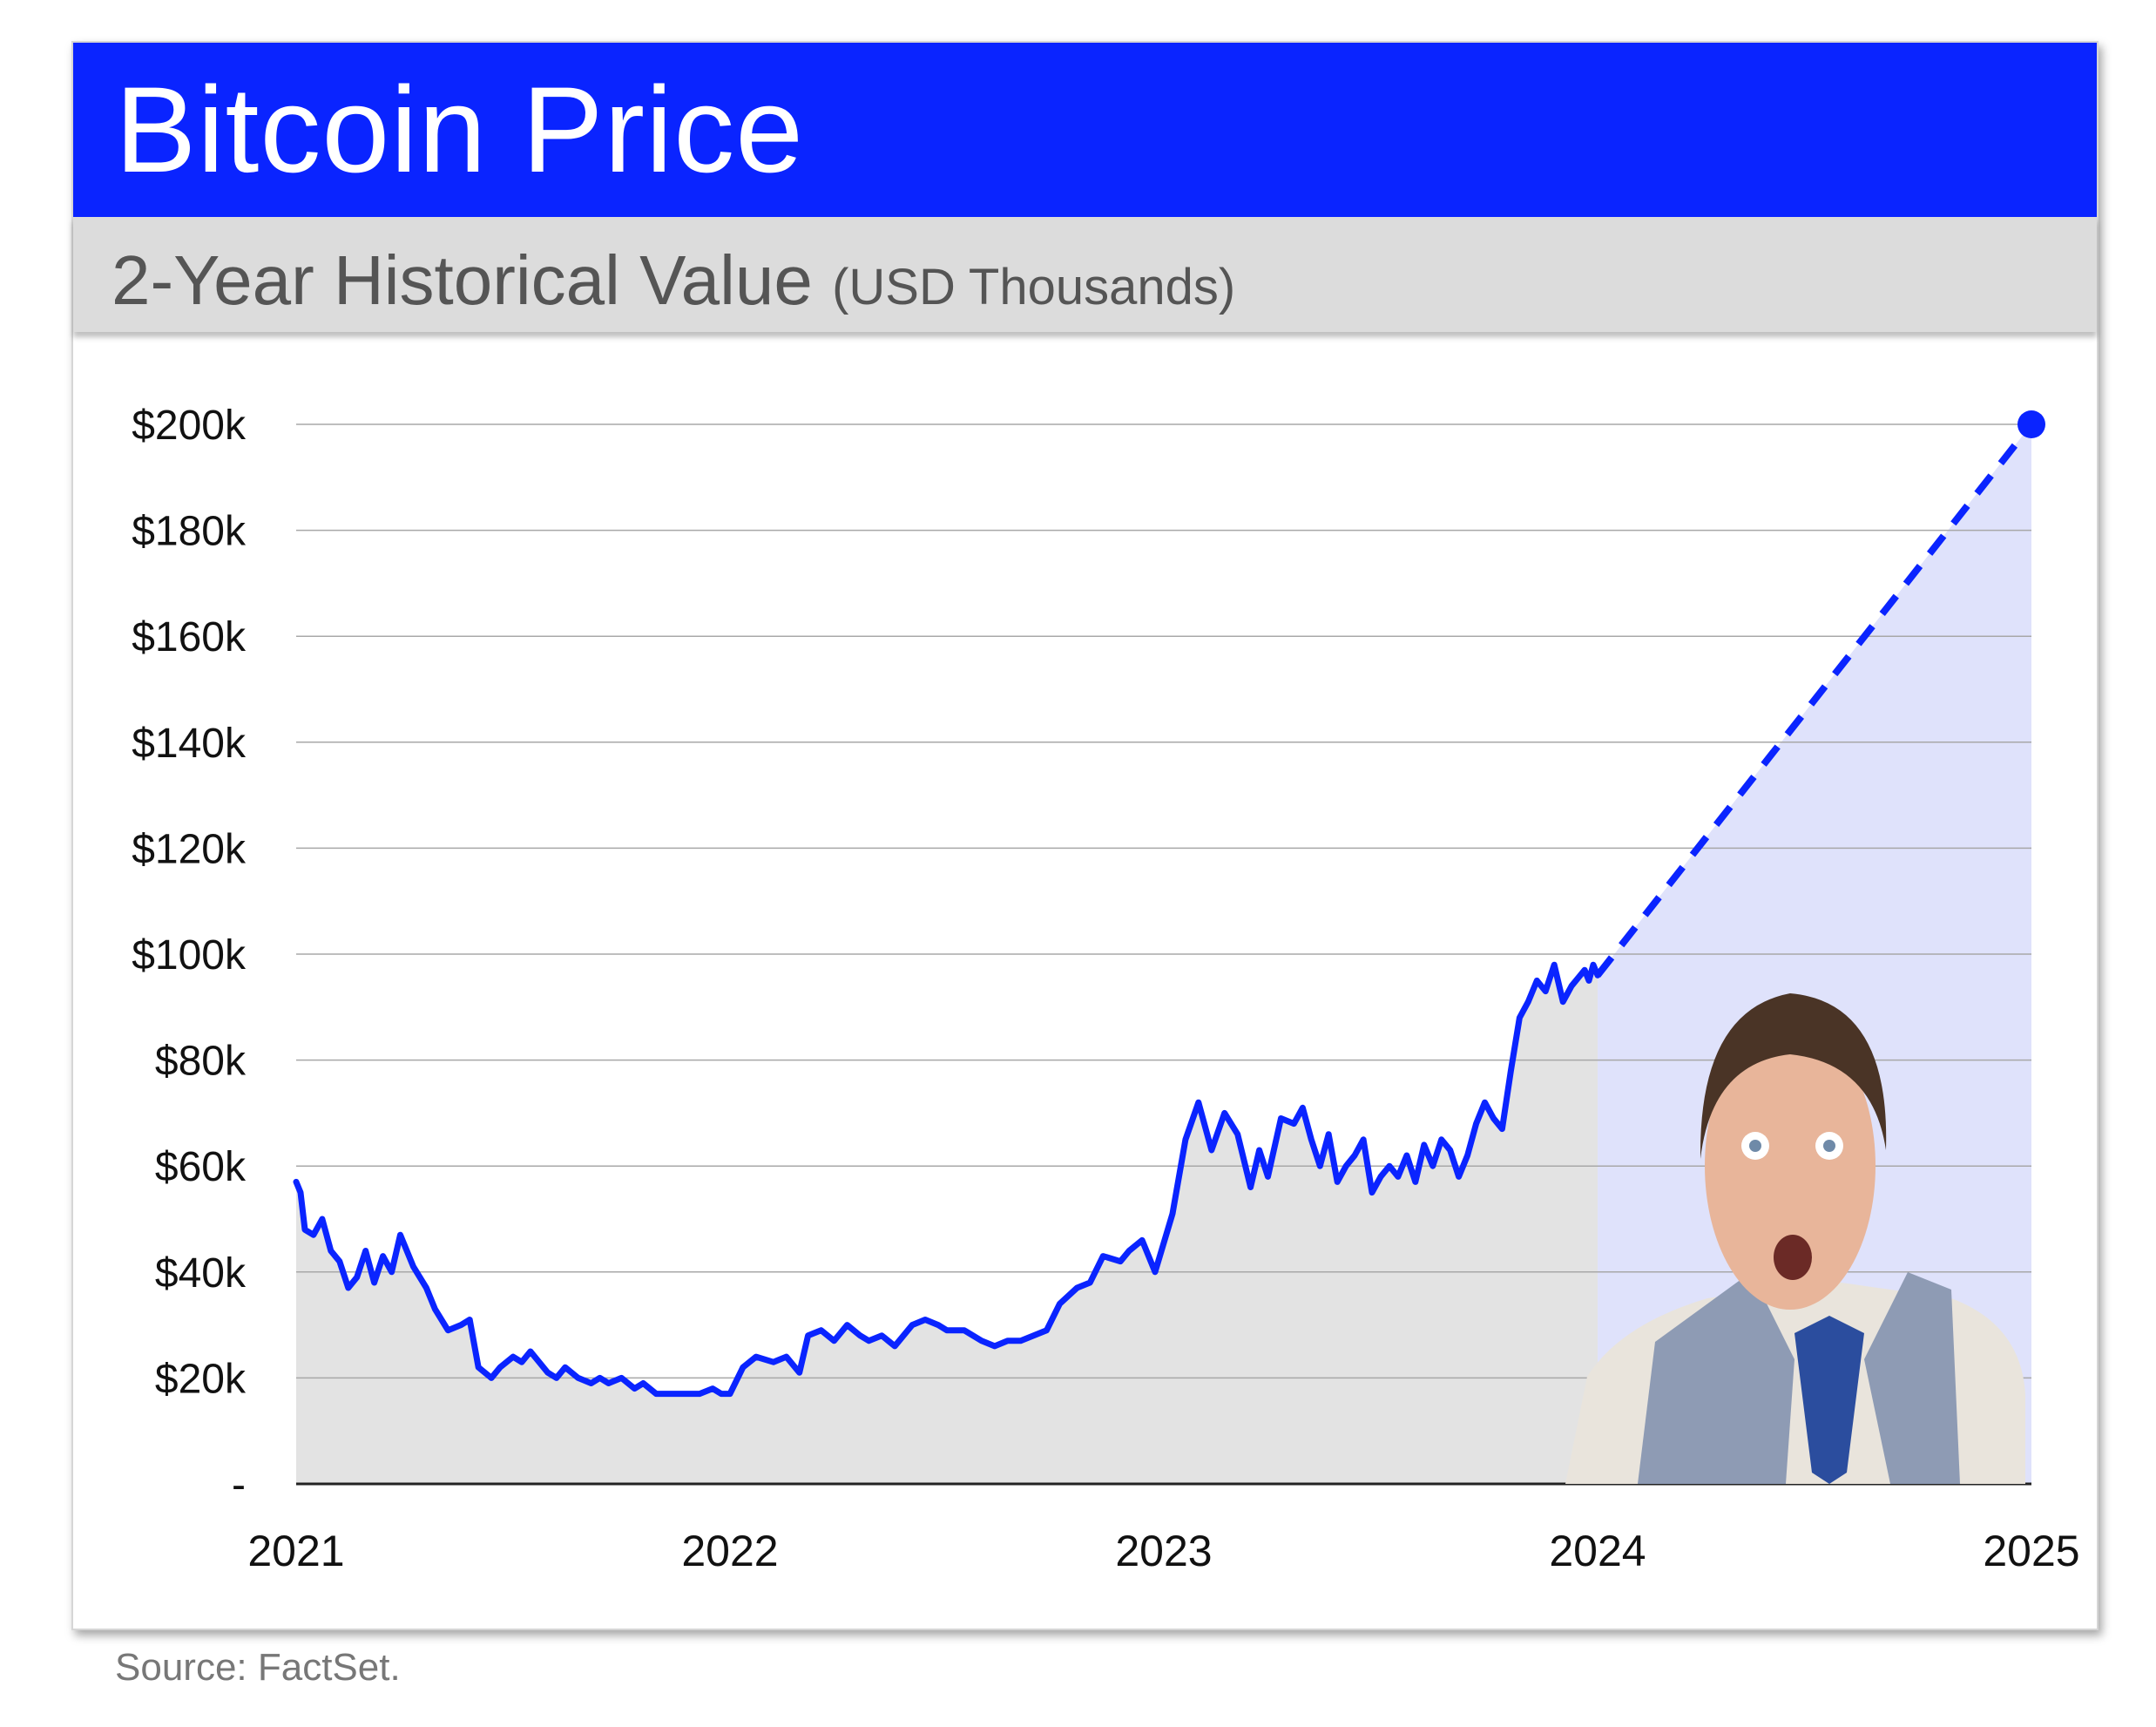  I want to click on subtitle-bar: 2-Year Historical Value (USD Thousands), so click(1085, 274).